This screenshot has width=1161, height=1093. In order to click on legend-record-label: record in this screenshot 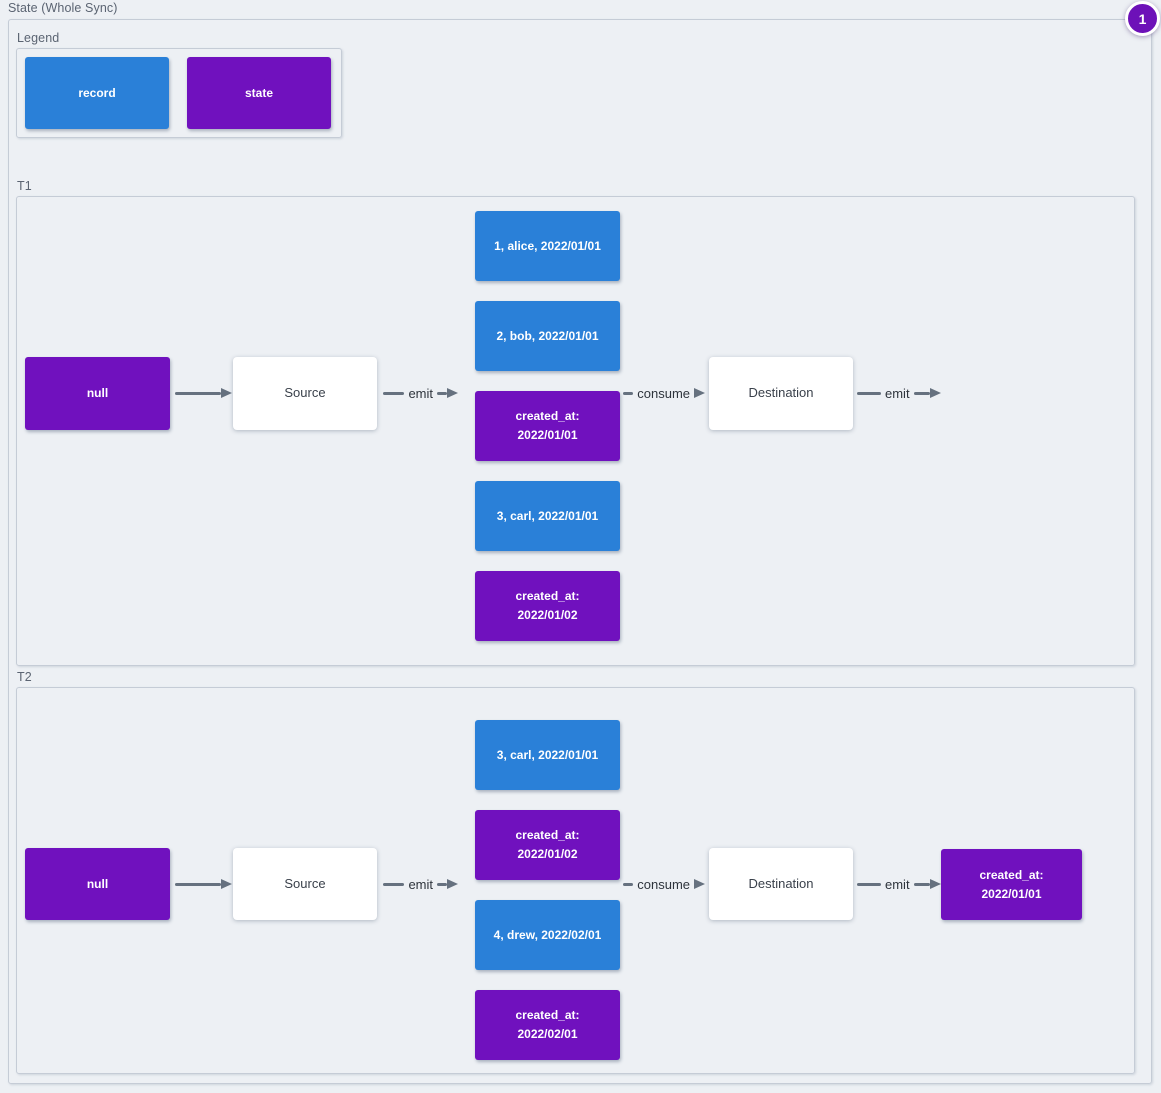, I will do `click(97, 92)`.